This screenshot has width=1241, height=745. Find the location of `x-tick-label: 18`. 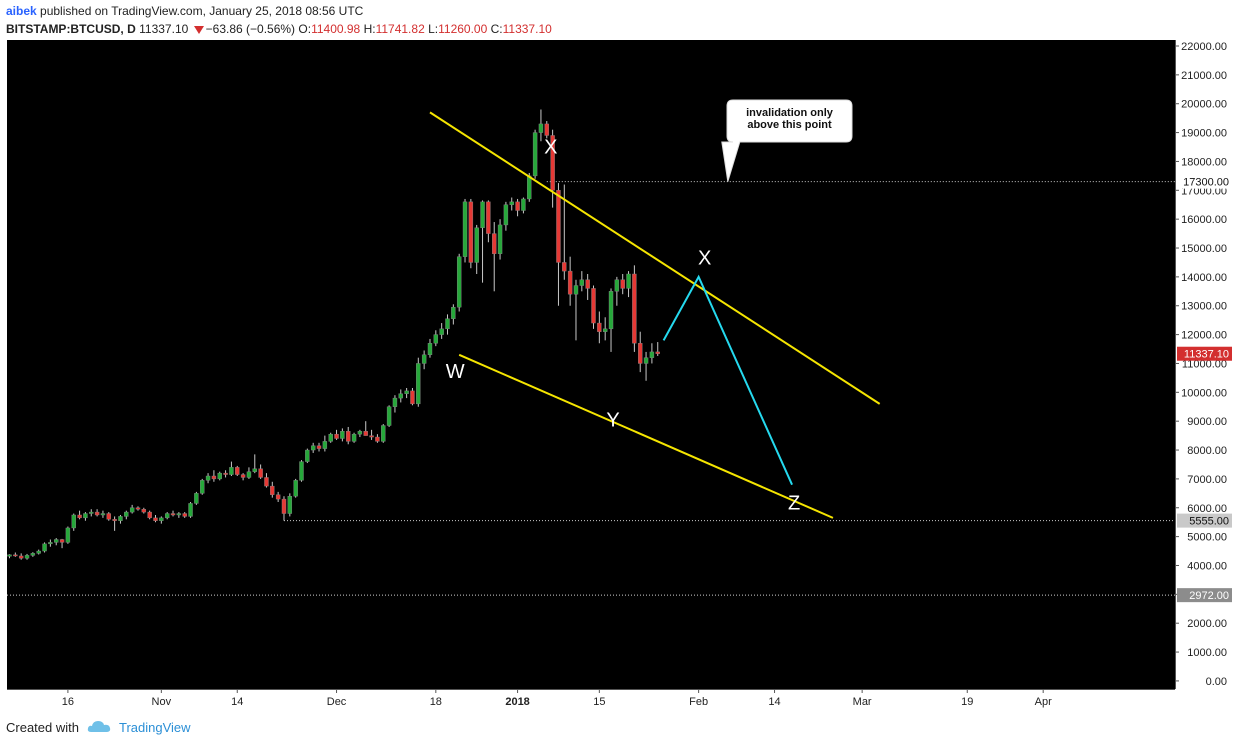

x-tick-label: 18 is located at coordinates (436, 702).